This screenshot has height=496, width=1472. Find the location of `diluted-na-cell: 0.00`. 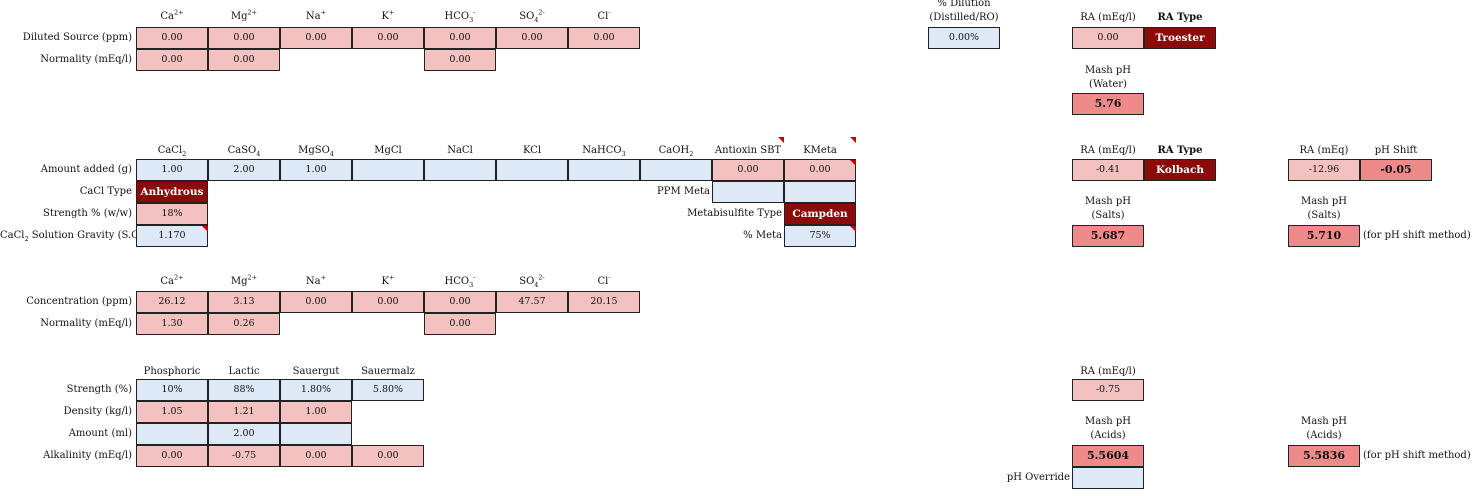

diluted-na-cell: 0.00 is located at coordinates (316, 38).